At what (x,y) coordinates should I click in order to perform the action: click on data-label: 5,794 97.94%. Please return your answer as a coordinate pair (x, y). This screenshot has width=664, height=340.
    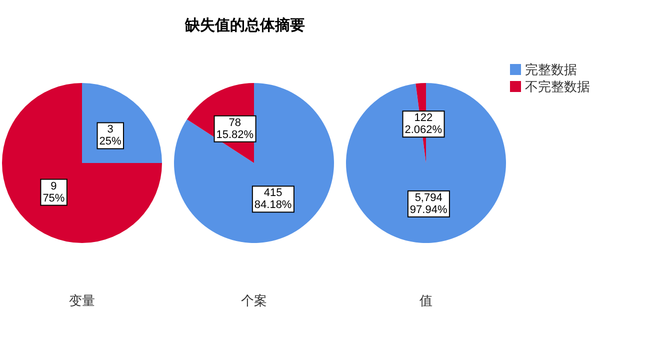
    Looking at the image, I should click on (429, 204).